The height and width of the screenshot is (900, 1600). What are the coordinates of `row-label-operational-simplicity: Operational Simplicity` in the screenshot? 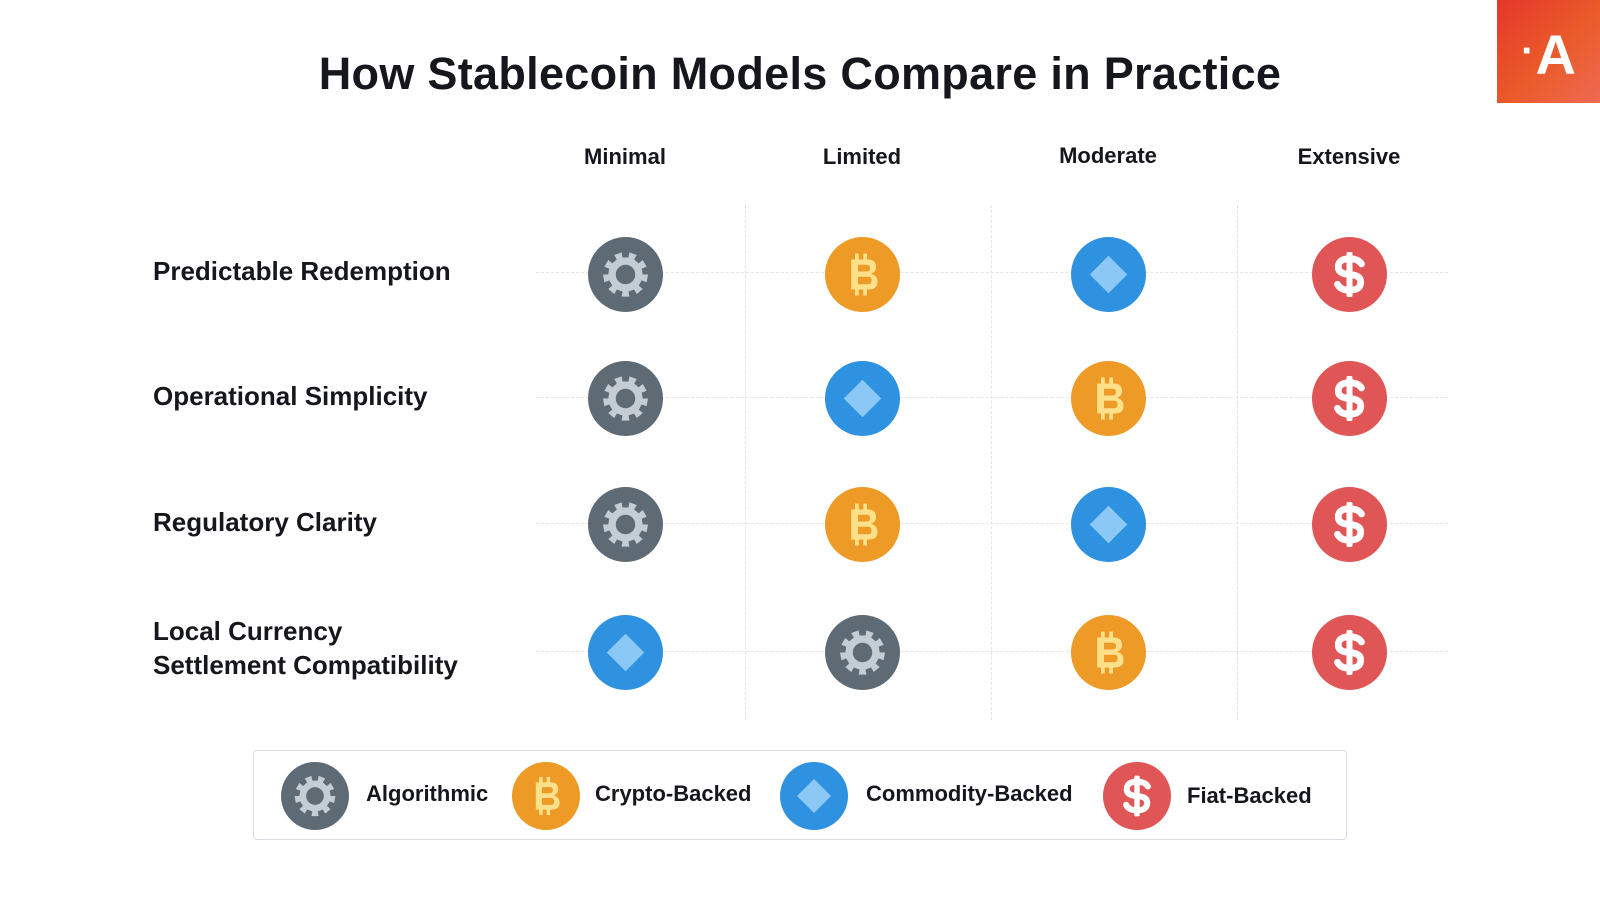 It's located at (290, 396).